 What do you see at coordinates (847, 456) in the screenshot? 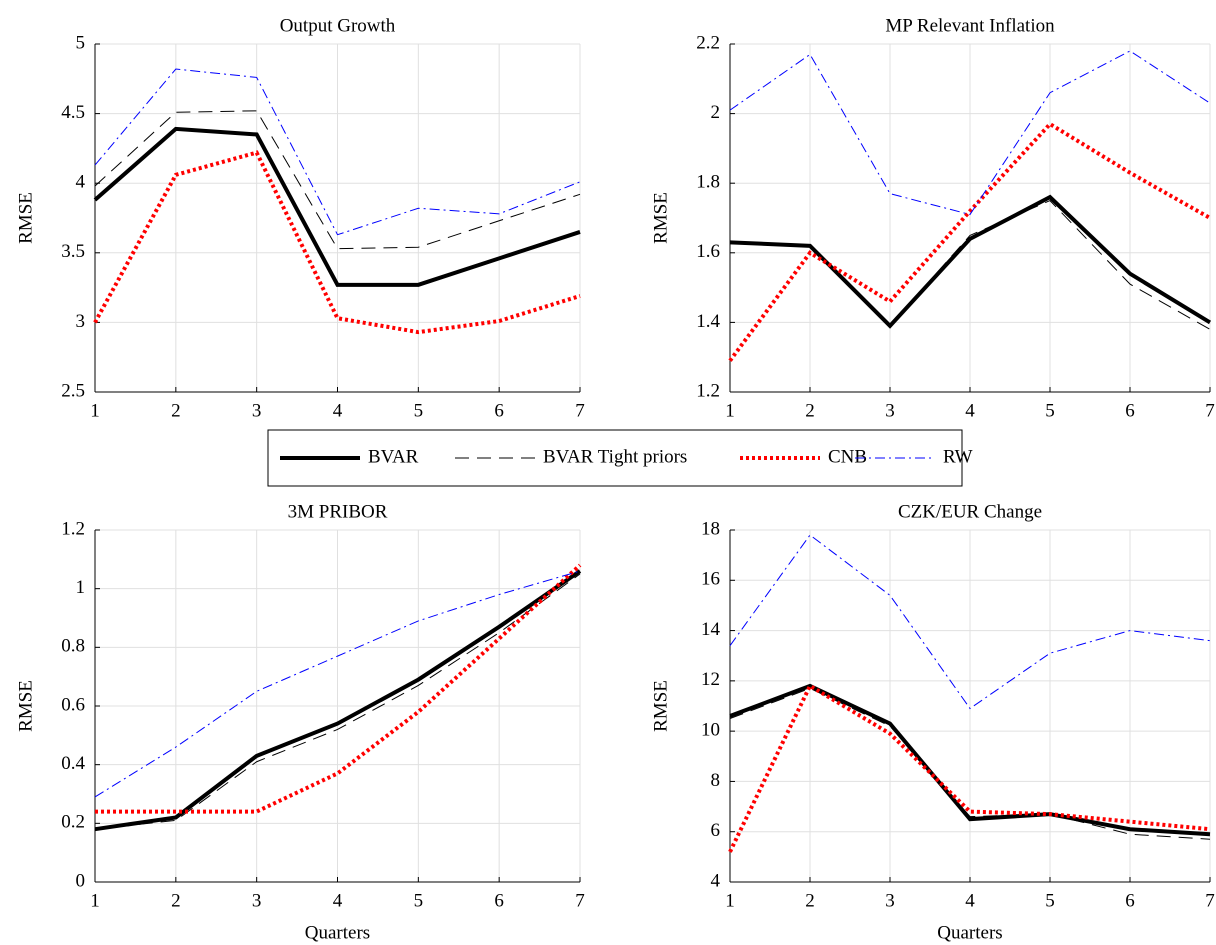
I see `legend-label: CNB` at bounding box center [847, 456].